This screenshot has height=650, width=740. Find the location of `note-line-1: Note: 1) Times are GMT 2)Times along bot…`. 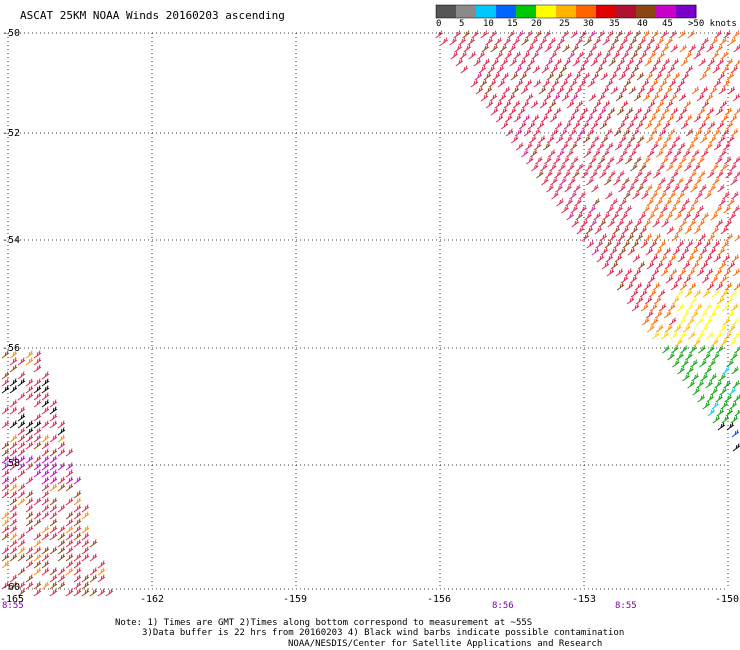

note-line-1: Note: 1) Times are GMT 2)Times along bot… is located at coordinates (324, 623).